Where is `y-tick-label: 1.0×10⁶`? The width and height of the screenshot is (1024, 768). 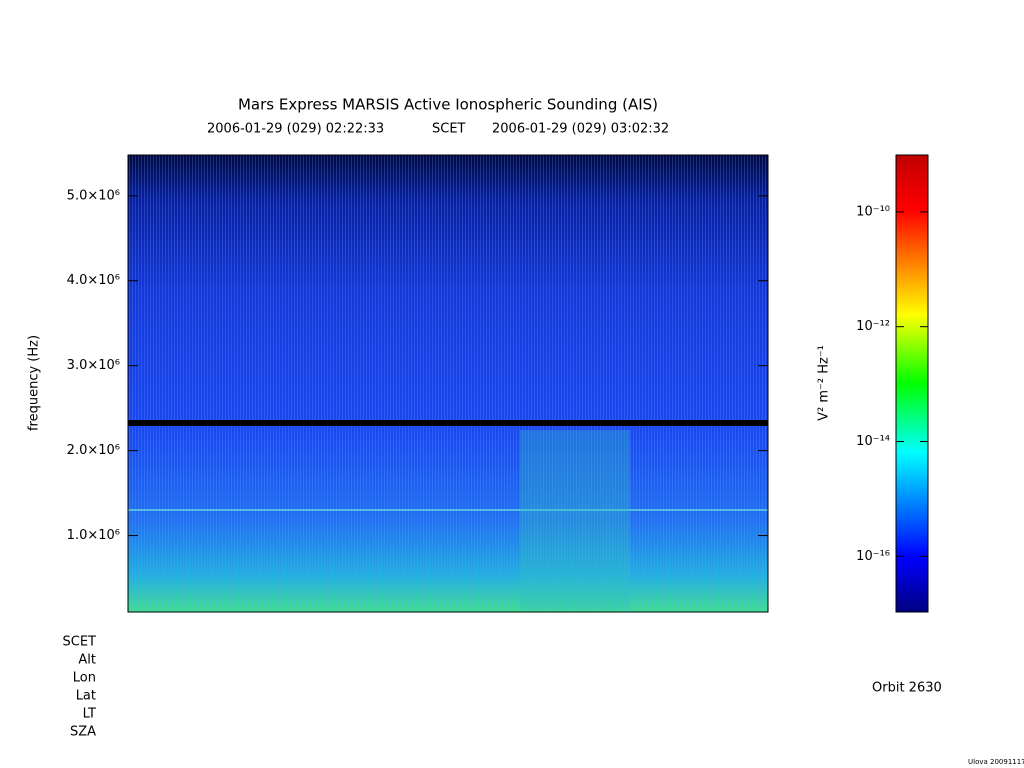
y-tick-label: 1.0×10⁶ is located at coordinates (93, 535).